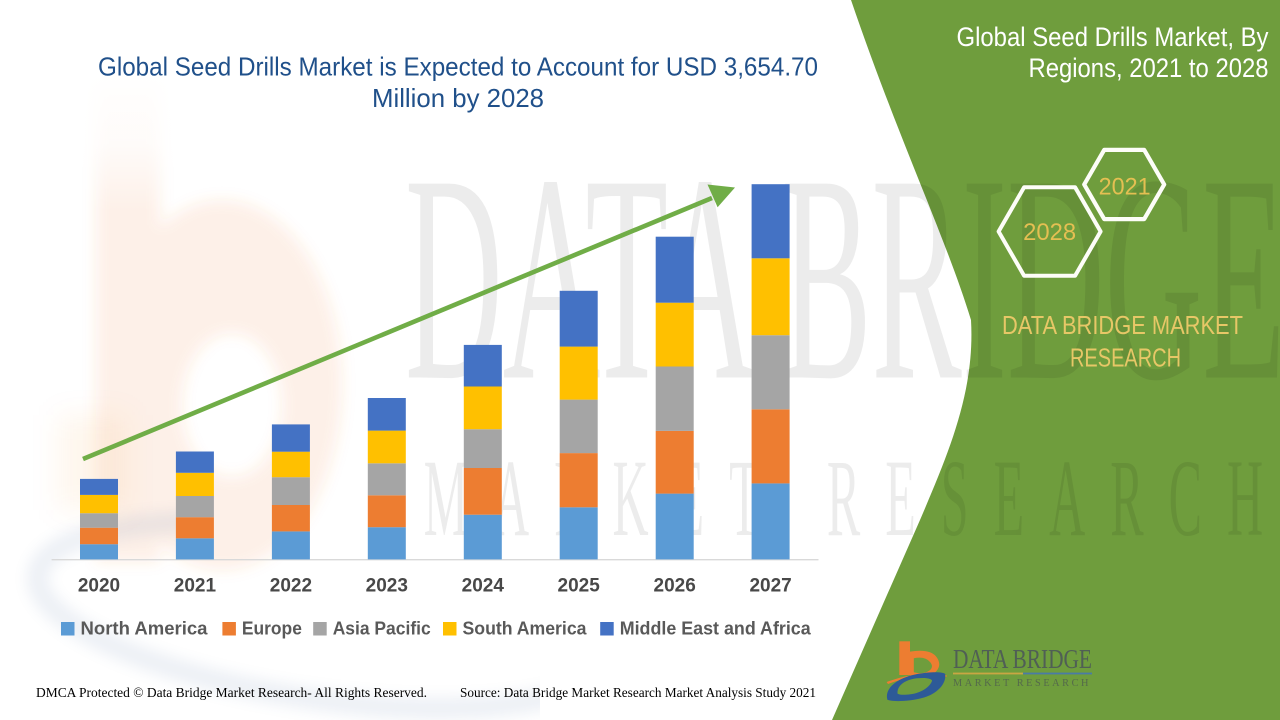 This screenshot has height=720, width=1280. Describe the element at coordinates (1049, 232) in the screenshot. I see `svg-text: 2028` at that location.